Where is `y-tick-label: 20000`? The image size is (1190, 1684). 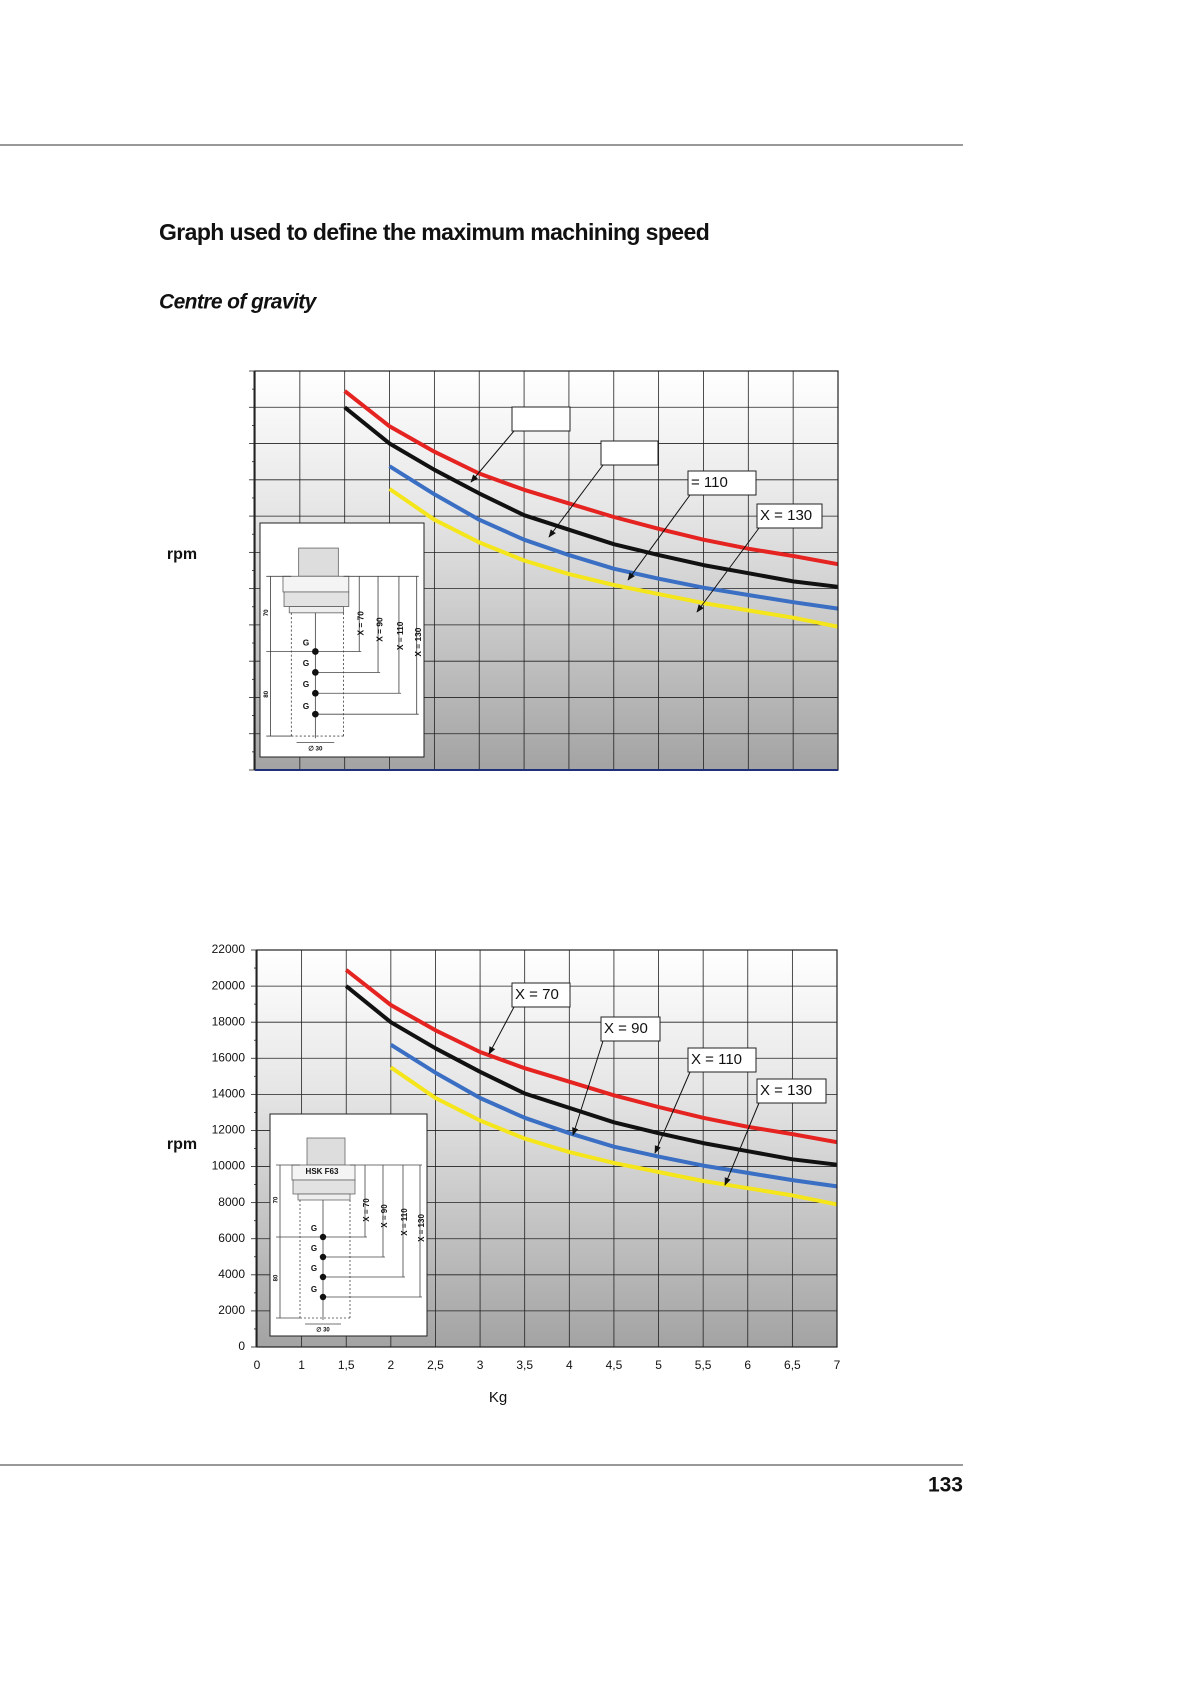
y-tick-label: 20000 is located at coordinates (229, 985).